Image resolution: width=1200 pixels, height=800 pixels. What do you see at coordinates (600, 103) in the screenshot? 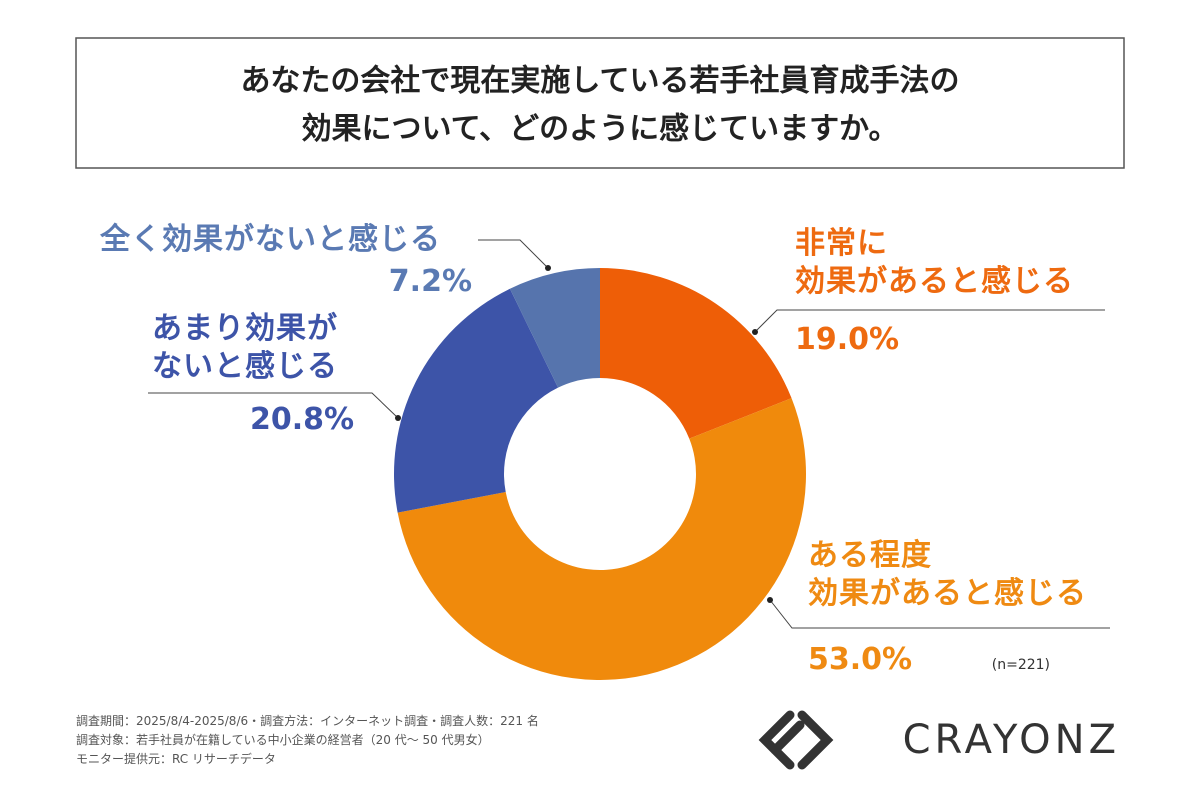
I see `title-box` at bounding box center [600, 103].